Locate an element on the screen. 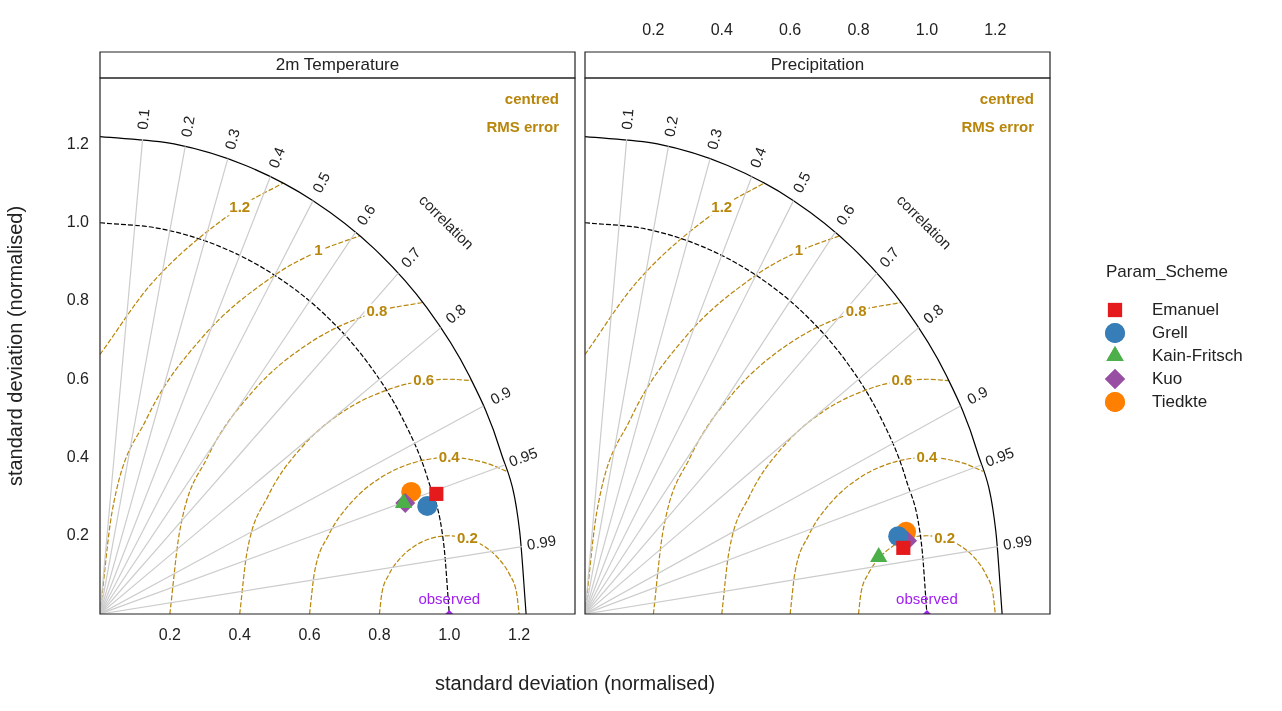 This screenshot has height=711, width=1282. chart-title: 2m Temperature is located at coordinates (337, 64).